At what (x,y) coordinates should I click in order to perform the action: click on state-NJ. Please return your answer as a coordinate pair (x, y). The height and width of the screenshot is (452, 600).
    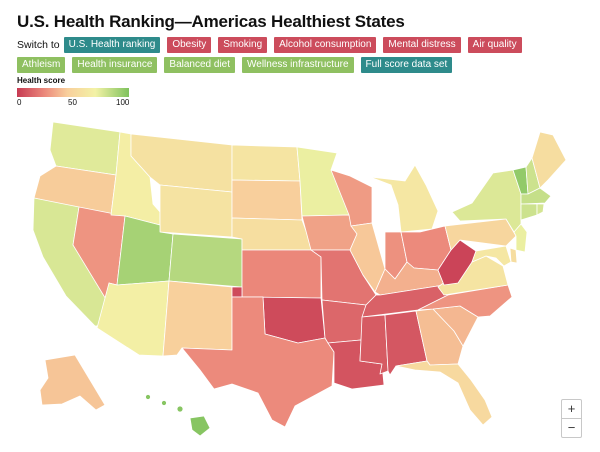
    Looking at the image, I should click on (520, 238).